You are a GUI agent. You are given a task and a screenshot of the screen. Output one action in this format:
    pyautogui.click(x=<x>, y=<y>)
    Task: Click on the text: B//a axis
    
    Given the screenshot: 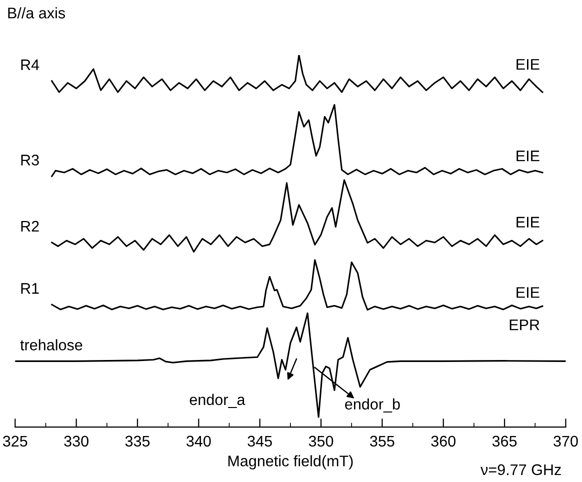 What is the action you would take?
    pyautogui.click(x=37, y=12)
    